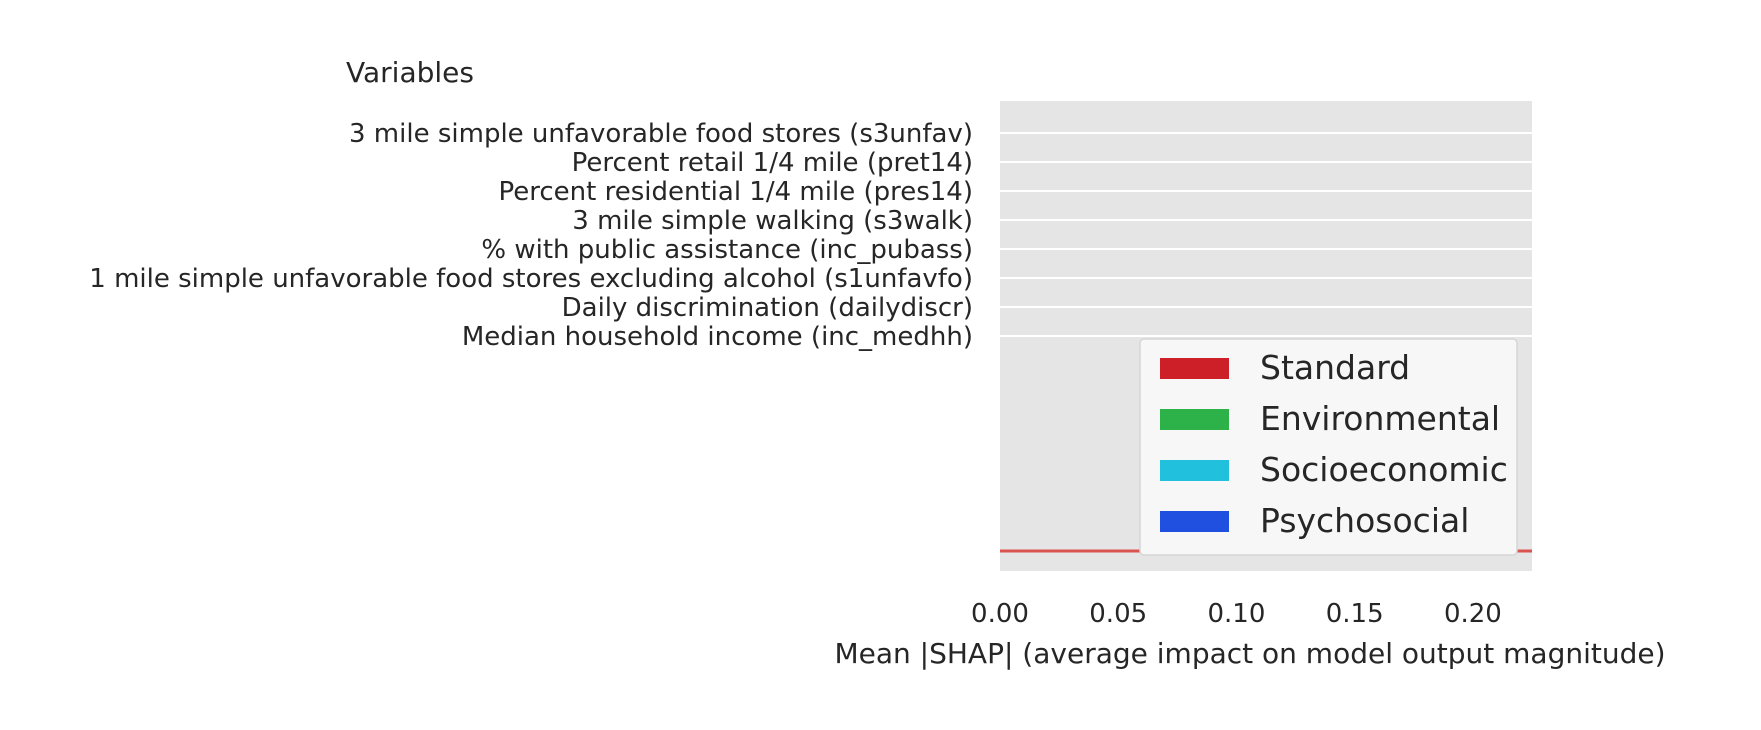 This screenshot has width=1761, height=730. I want to click on legend-label: Psychosocial, so click(1364, 520).